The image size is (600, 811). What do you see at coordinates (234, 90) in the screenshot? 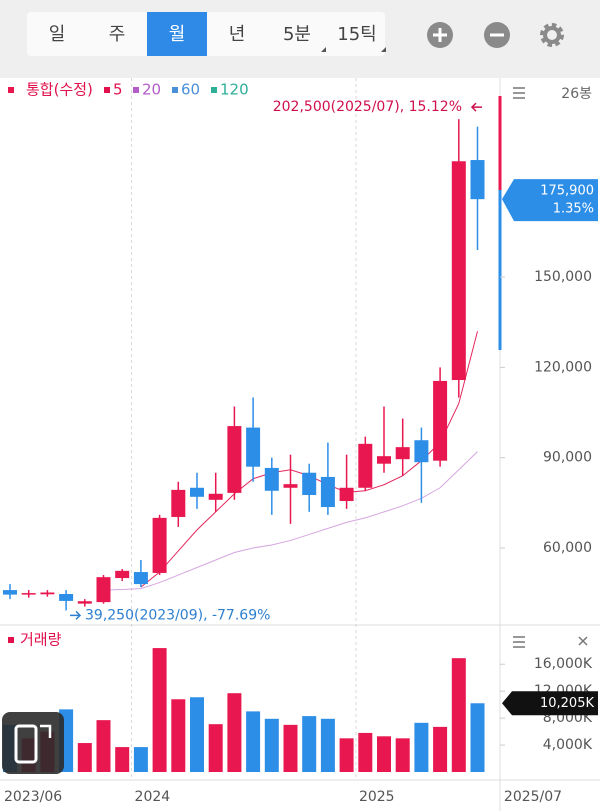
I see `legend-label: 120` at bounding box center [234, 90].